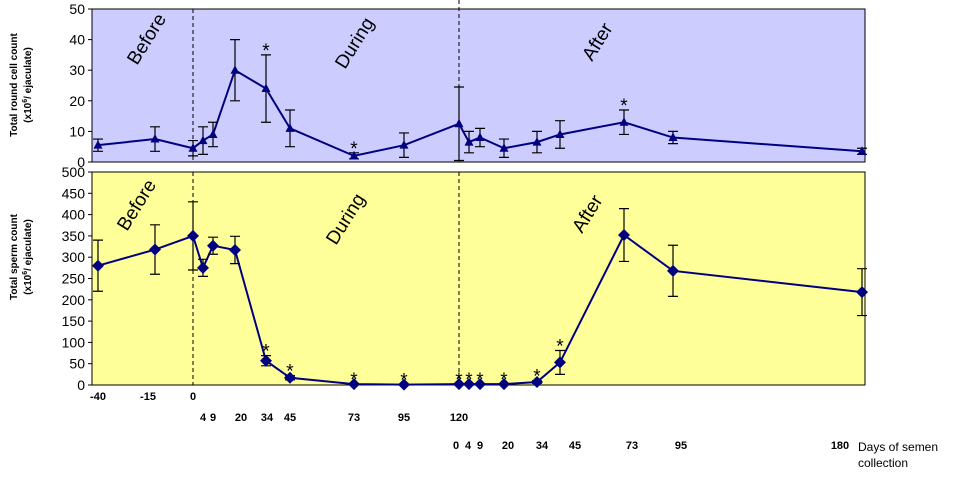  What do you see at coordinates (290, 418) in the screenshot?
I see `x-tick-label: 45` at bounding box center [290, 418].